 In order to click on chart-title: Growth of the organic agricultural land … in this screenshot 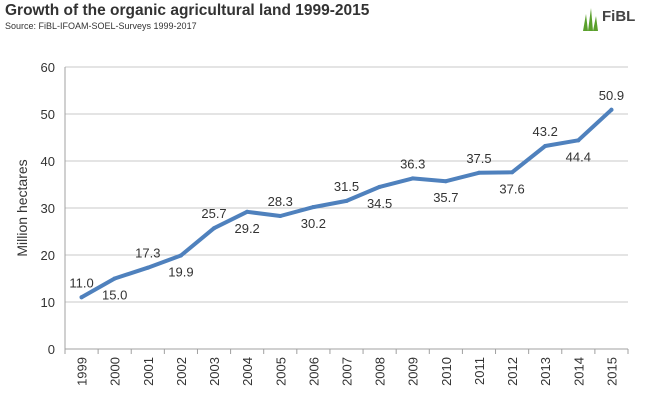, I will do `click(187, 10)`.